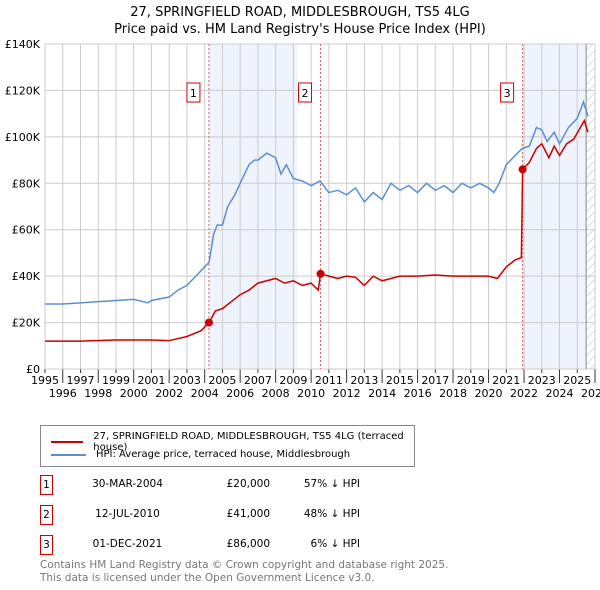 This screenshot has height=590, width=600. Describe the element at coordinates (26, 323) in the screenshot. I see `y-tick-label: £20K` at that location.